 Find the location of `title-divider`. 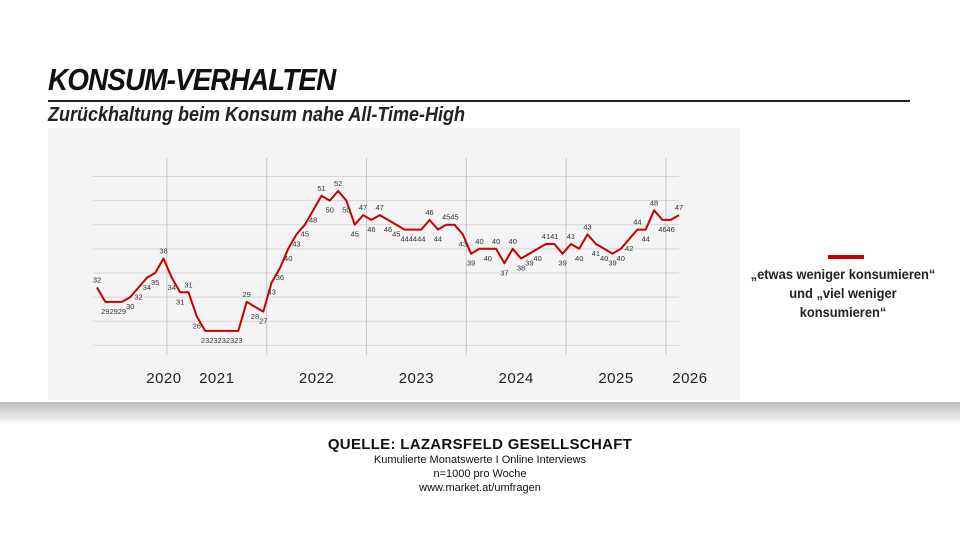

title-divider is located at coordinates (479, 101).